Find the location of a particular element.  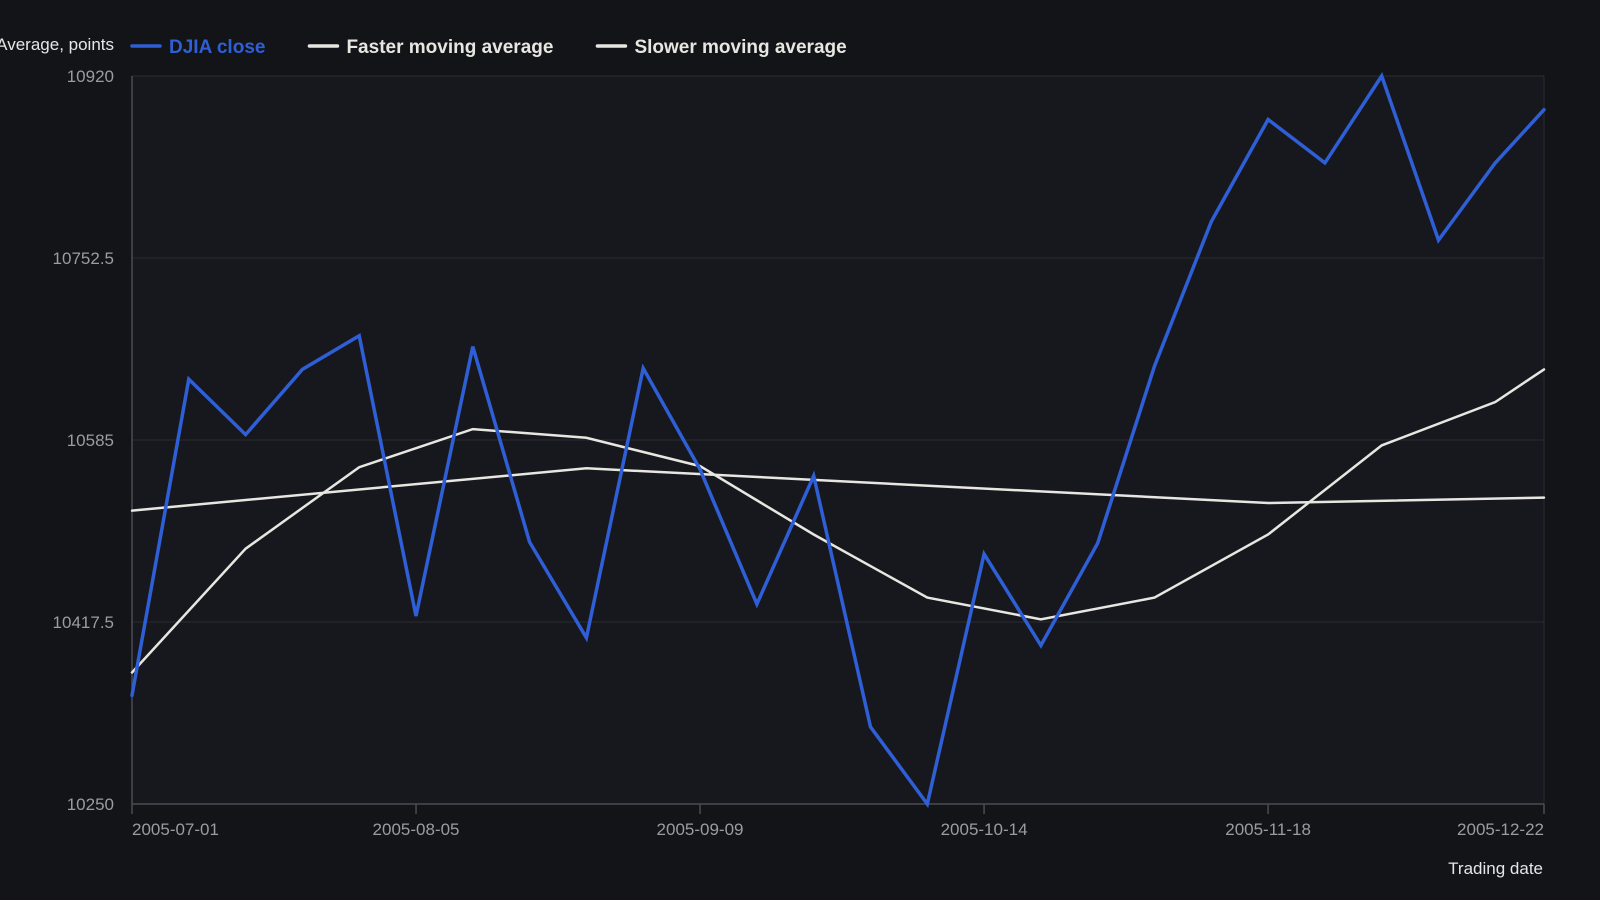

x-axis-label: Trading date is located at coordinates (1495, 868).